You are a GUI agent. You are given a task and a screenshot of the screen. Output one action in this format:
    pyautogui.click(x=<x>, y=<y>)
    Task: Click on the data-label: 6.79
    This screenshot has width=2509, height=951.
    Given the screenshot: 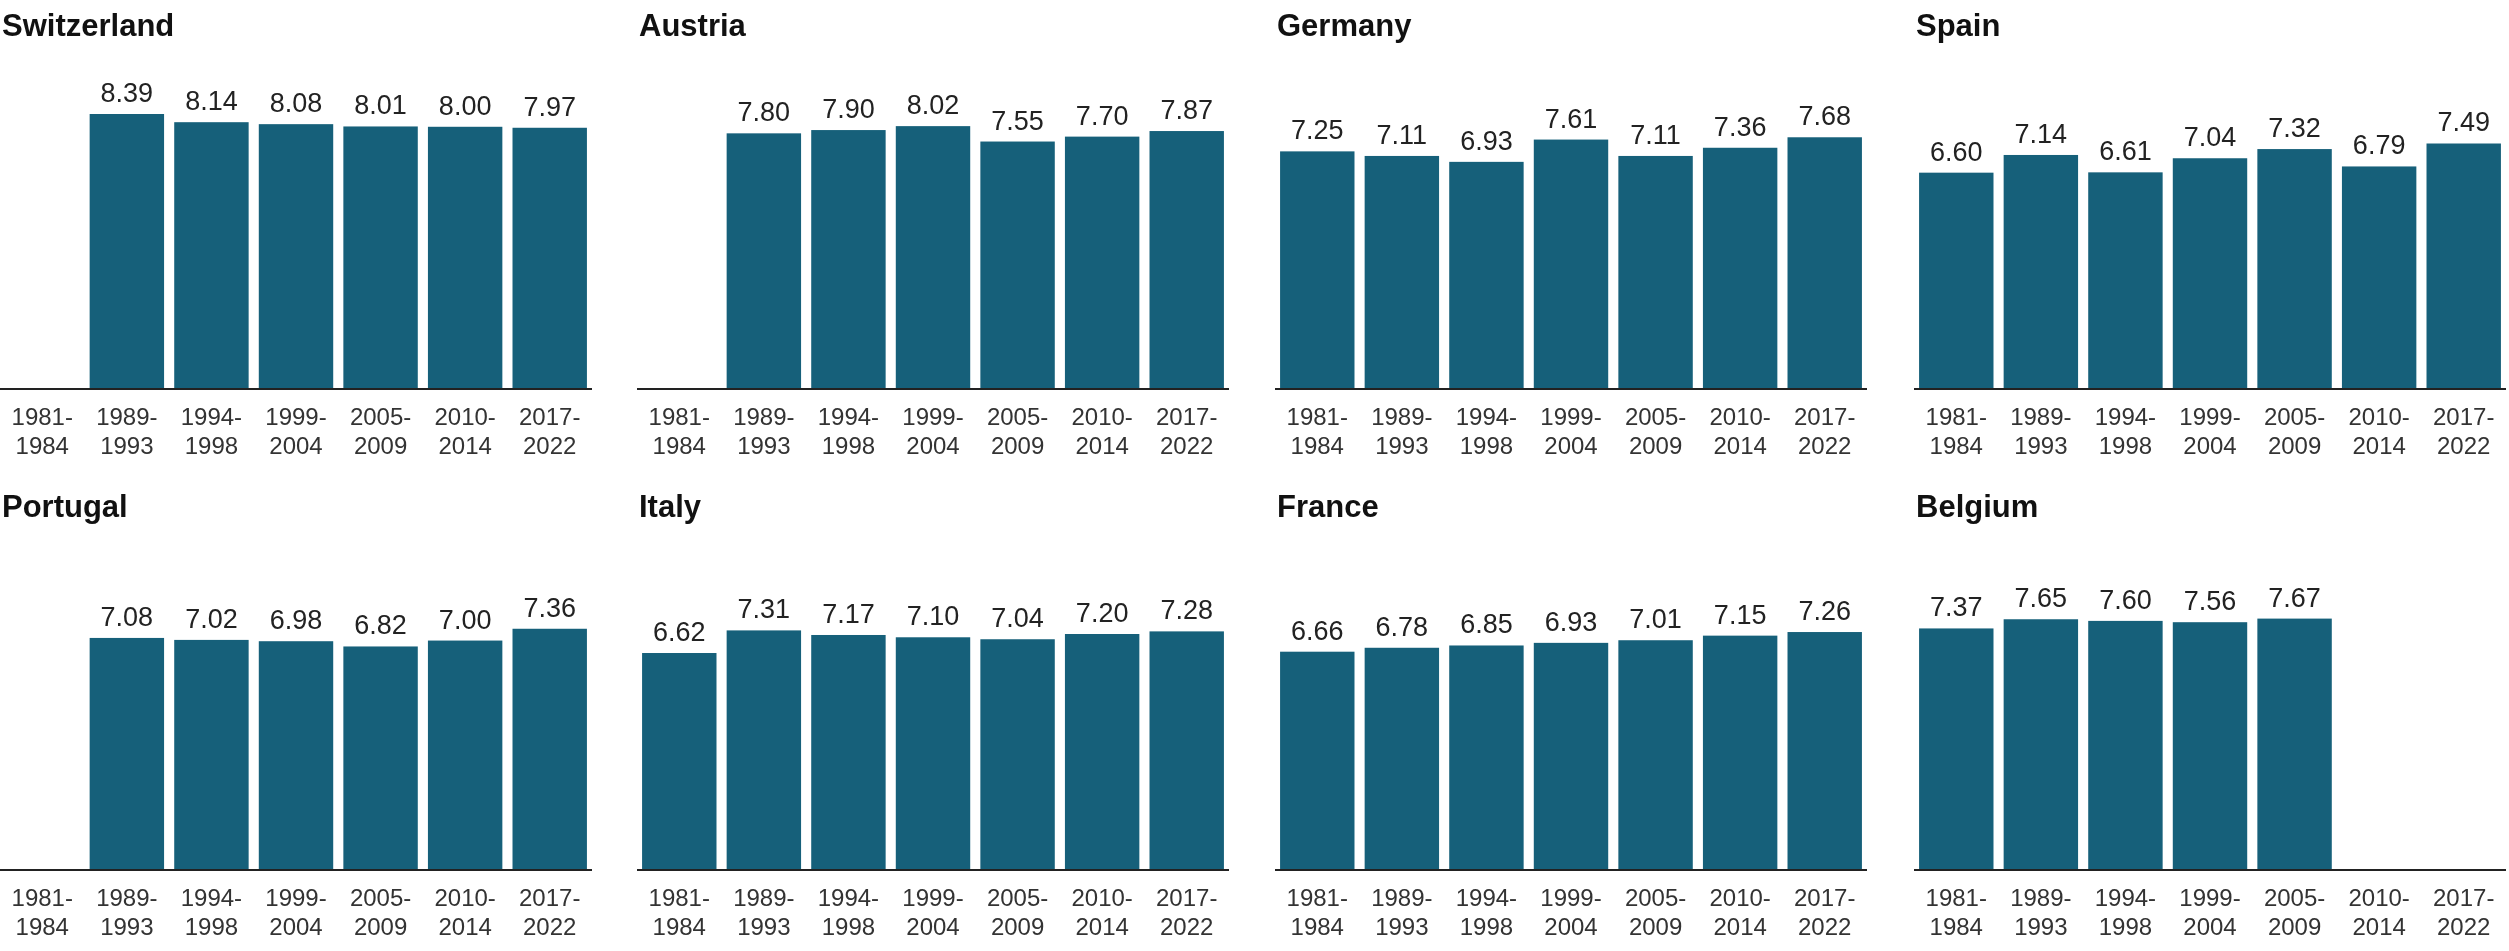 What is the action you would take?
    pyautogui.click(x=2379, y=145)
    